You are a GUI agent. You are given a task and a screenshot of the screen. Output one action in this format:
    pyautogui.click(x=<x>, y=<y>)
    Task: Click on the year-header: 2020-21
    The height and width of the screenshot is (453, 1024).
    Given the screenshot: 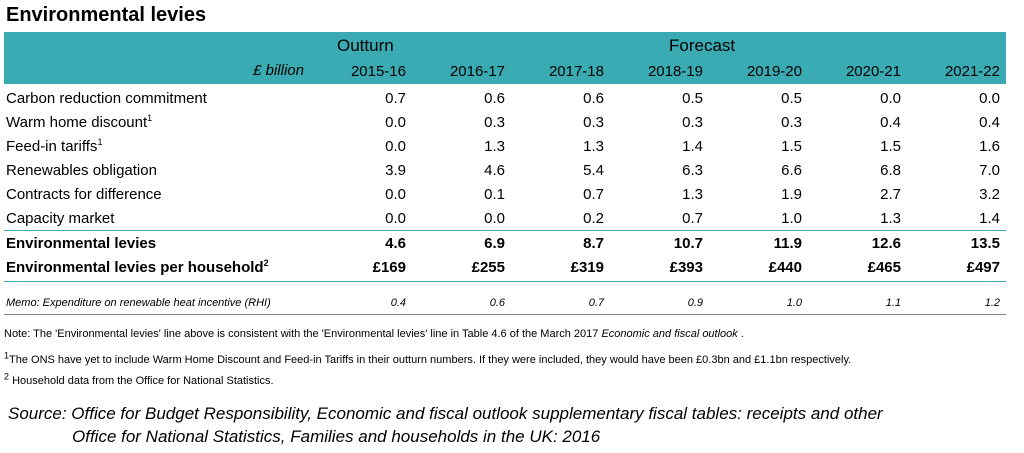 What is the action you would take?
    pyautogui.click(x=873, y=71)
    